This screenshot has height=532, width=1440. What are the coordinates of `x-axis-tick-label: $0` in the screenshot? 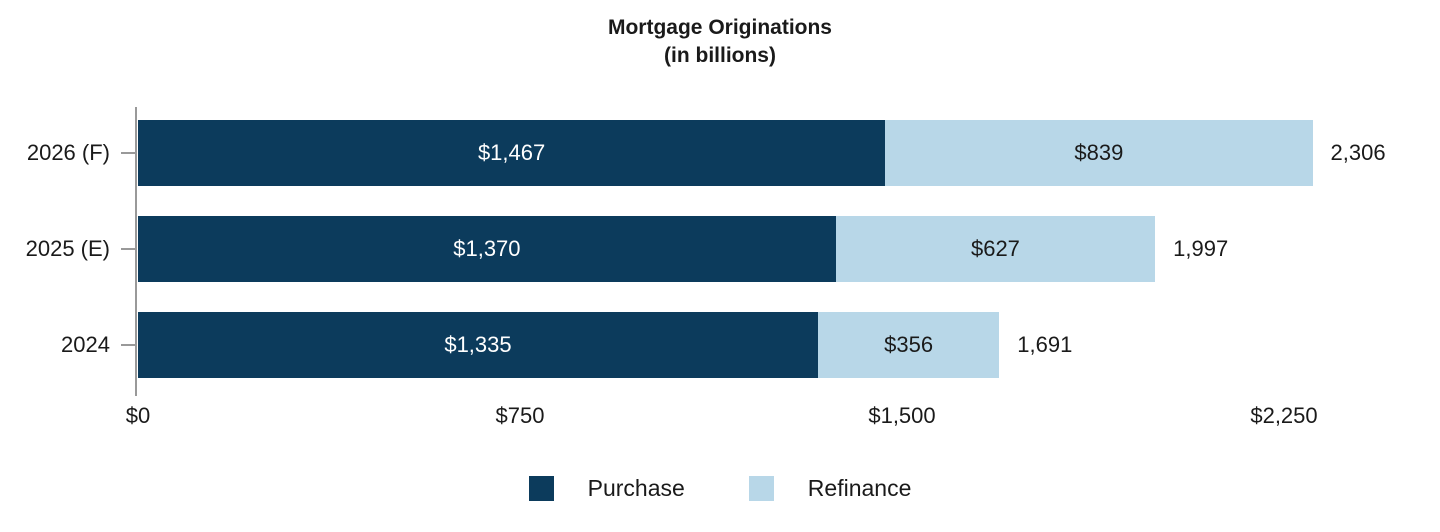 It's located at (138, 415).